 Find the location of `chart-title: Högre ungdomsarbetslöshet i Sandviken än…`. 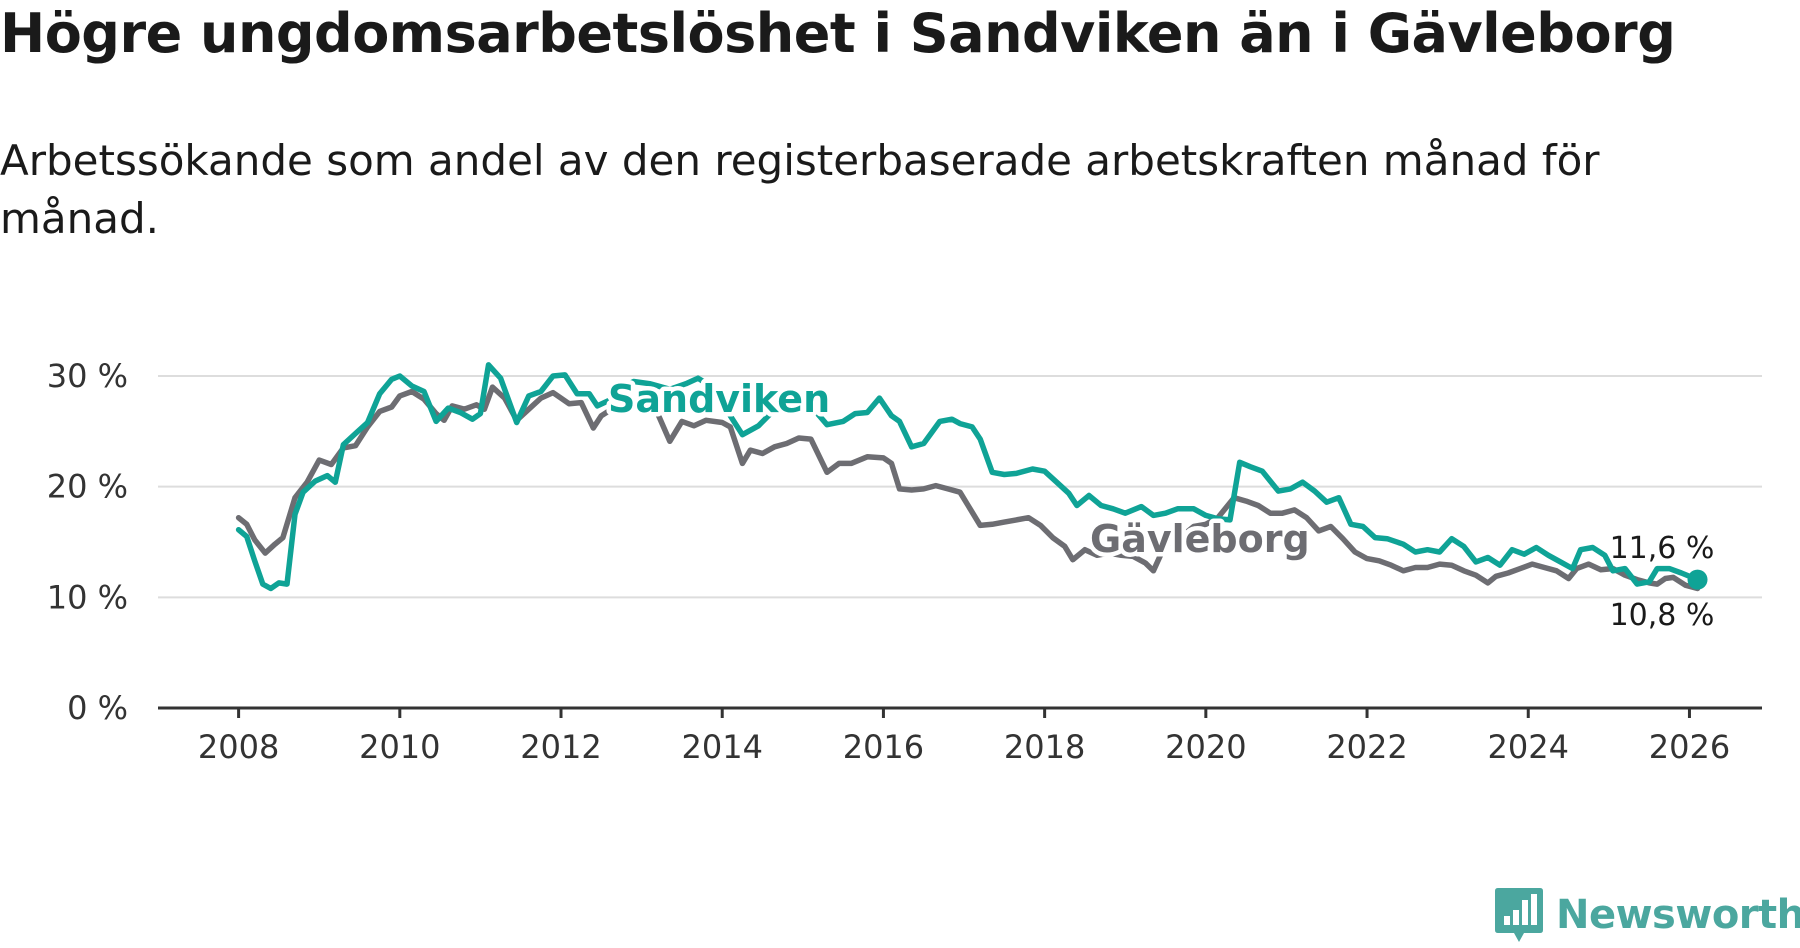

chart-title: Högre ungdomsarbetslöshet i Sandviken än… is located at coordinates (838, 33).